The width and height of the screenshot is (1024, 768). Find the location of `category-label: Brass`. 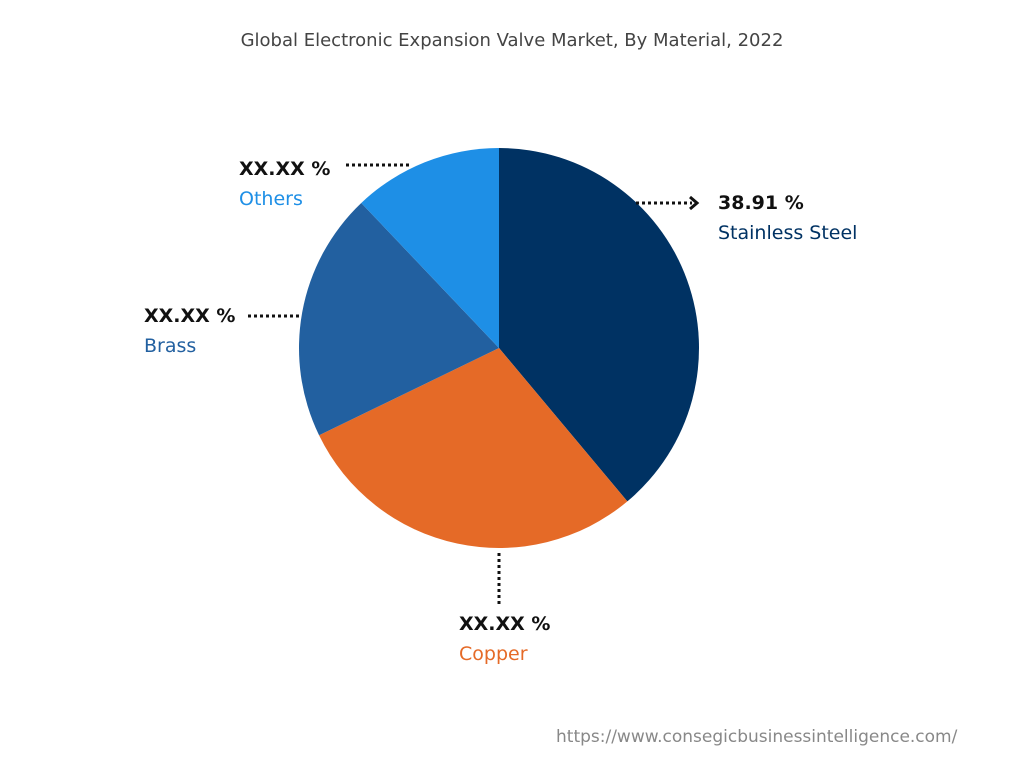

category-label: Brass is located at coordinates (170, 346).